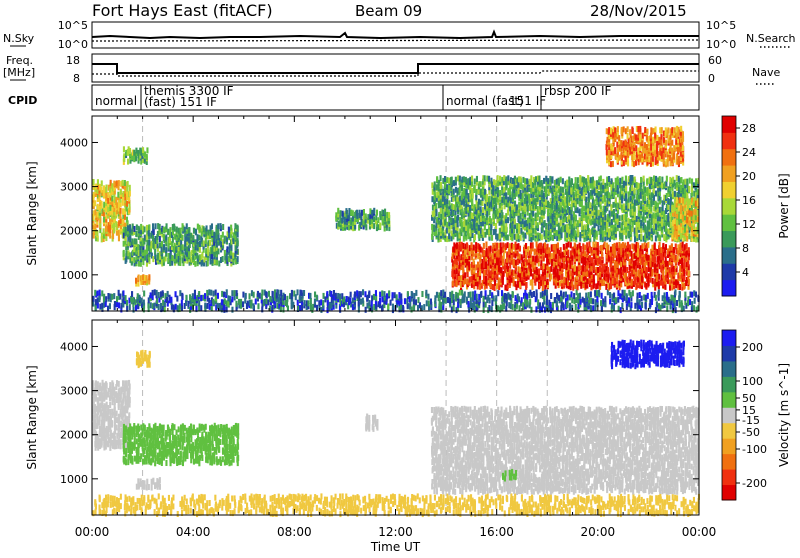  I want to click on noise-panel: N.Sky 10^5 10^0 10^5 10^0 N.Search, so click(399, 35).